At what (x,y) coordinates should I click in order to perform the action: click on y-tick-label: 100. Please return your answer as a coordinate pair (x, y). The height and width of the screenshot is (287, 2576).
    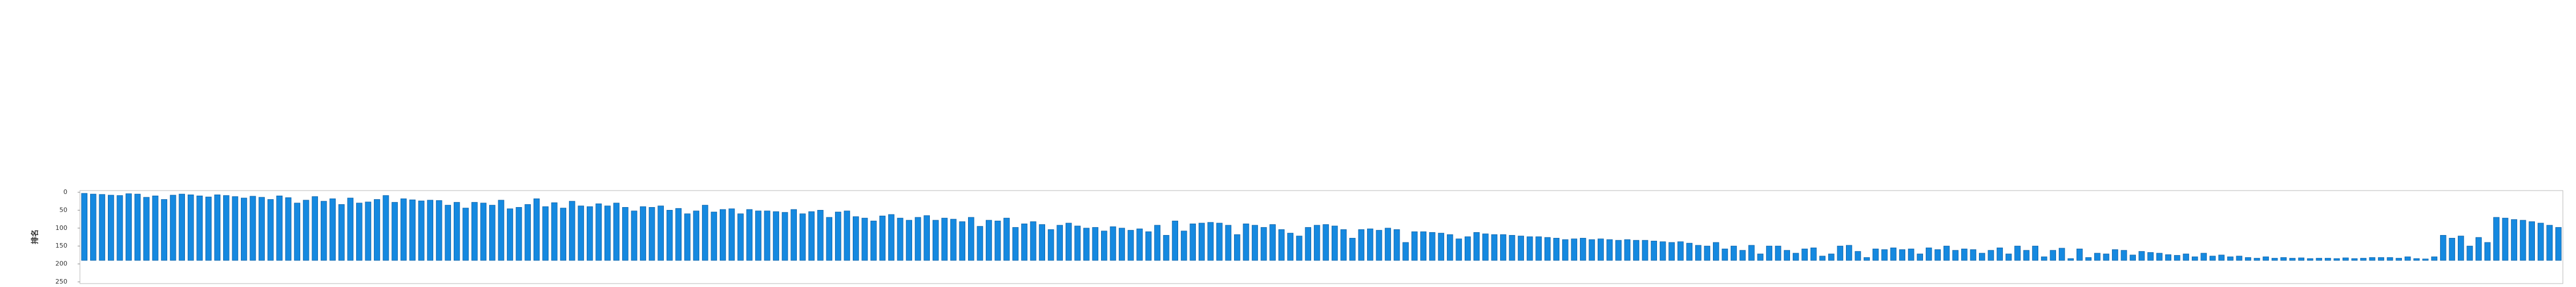
    Looking at the image, I should click on (61, 228).